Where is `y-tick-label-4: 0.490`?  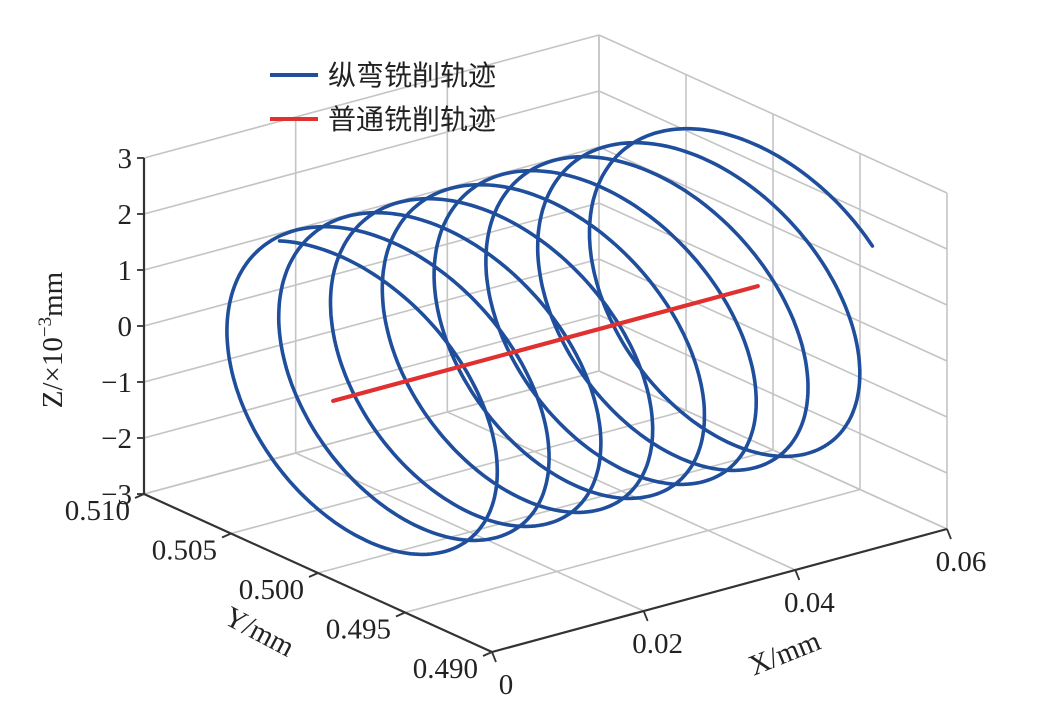 y-tick-label-4: 0.490 is located at coordinates (445, 669).